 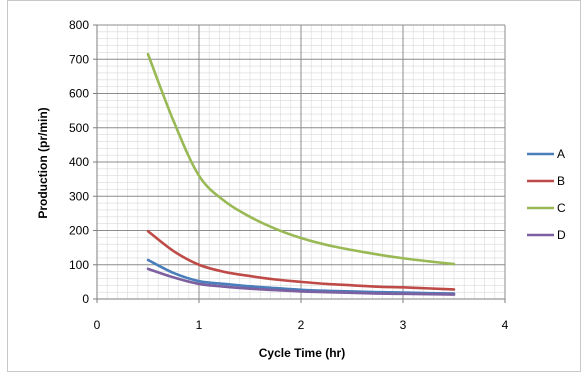 What do you see at coordinates (403, 325) in the screenshot?
I see `x-tick-label: 3` at bounding box center [403, 325].